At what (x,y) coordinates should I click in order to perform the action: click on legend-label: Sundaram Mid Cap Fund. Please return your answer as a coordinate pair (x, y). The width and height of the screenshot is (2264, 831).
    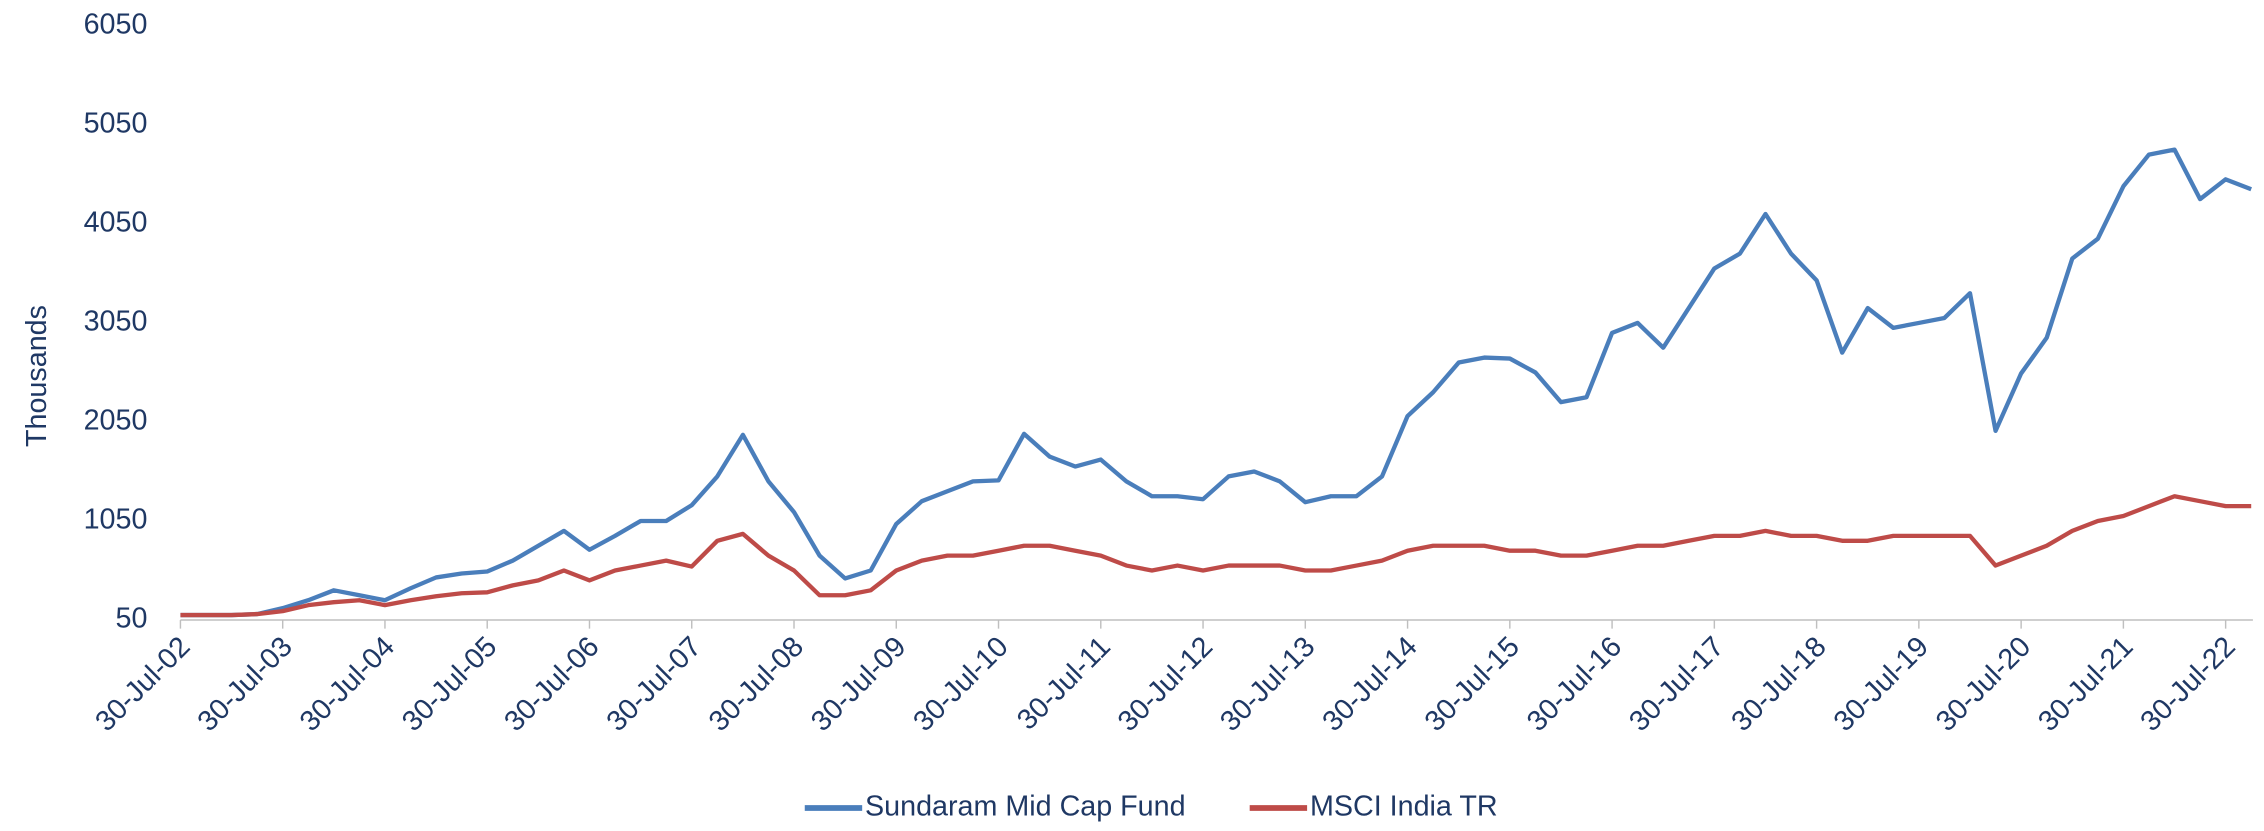
    Looking at the image, I should click on (1025, 807).